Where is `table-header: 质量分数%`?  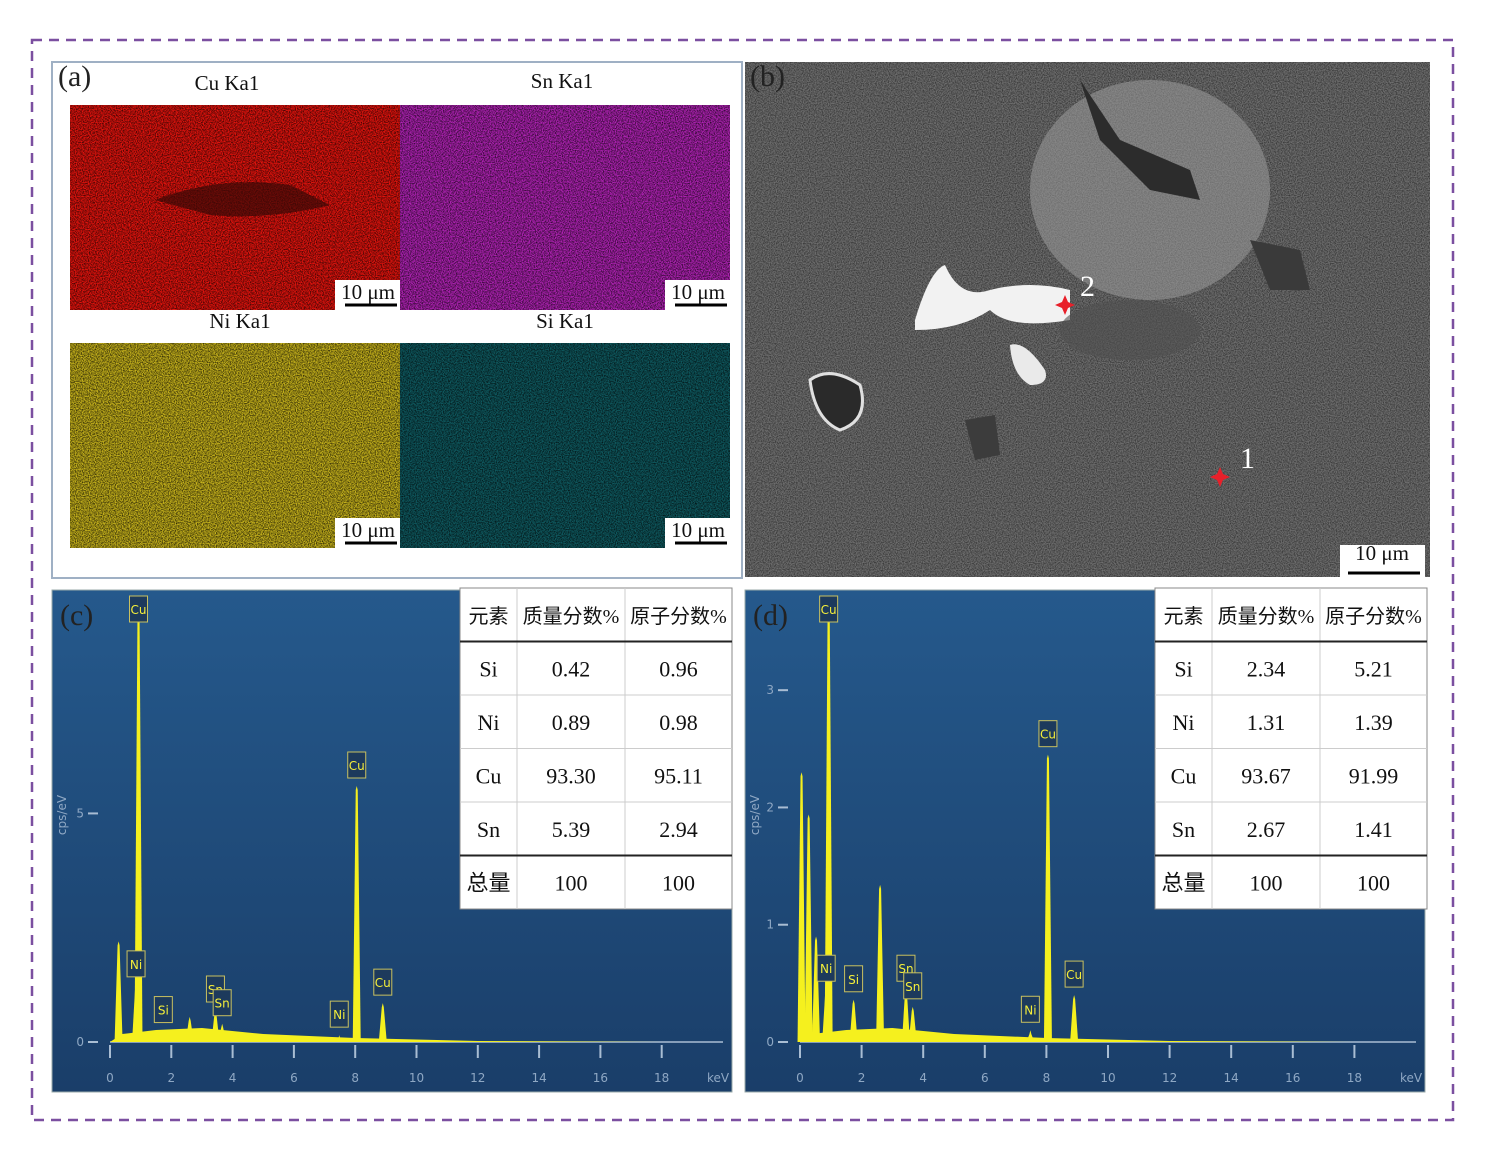
table-header: 质量分数% is located at coordinates (571, 616).